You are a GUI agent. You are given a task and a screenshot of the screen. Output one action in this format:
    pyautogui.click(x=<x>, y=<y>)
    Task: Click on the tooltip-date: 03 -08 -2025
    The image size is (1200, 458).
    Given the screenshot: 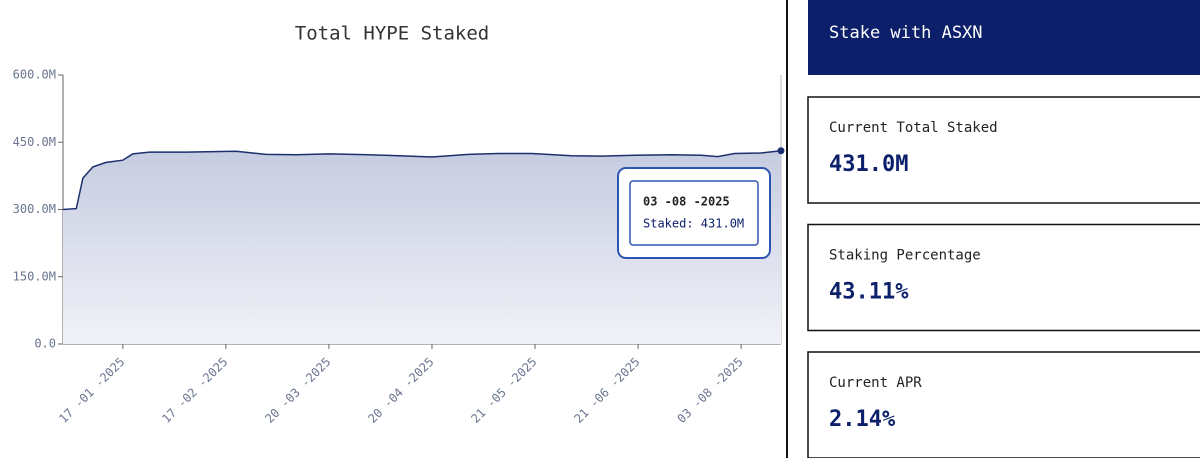 What is the action you would take?
    pyautogui.click(x=686, y=202)
    